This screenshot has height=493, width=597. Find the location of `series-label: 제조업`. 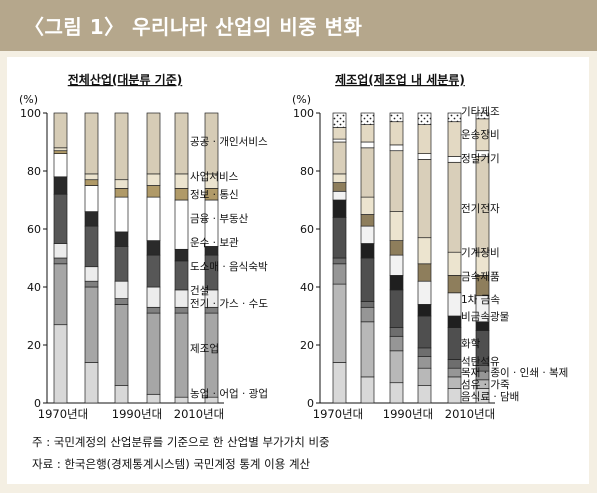

series-label: 제조업 is located at coordinates (204, 348).